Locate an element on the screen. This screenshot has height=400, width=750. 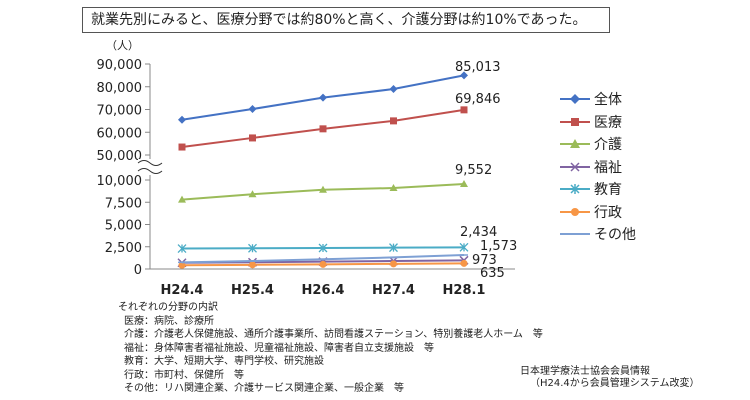
chart-title: 就業先別にみると、医療分野では約80%と高く、介護分野は約10%であった。 is located at coordinates (346, 20).